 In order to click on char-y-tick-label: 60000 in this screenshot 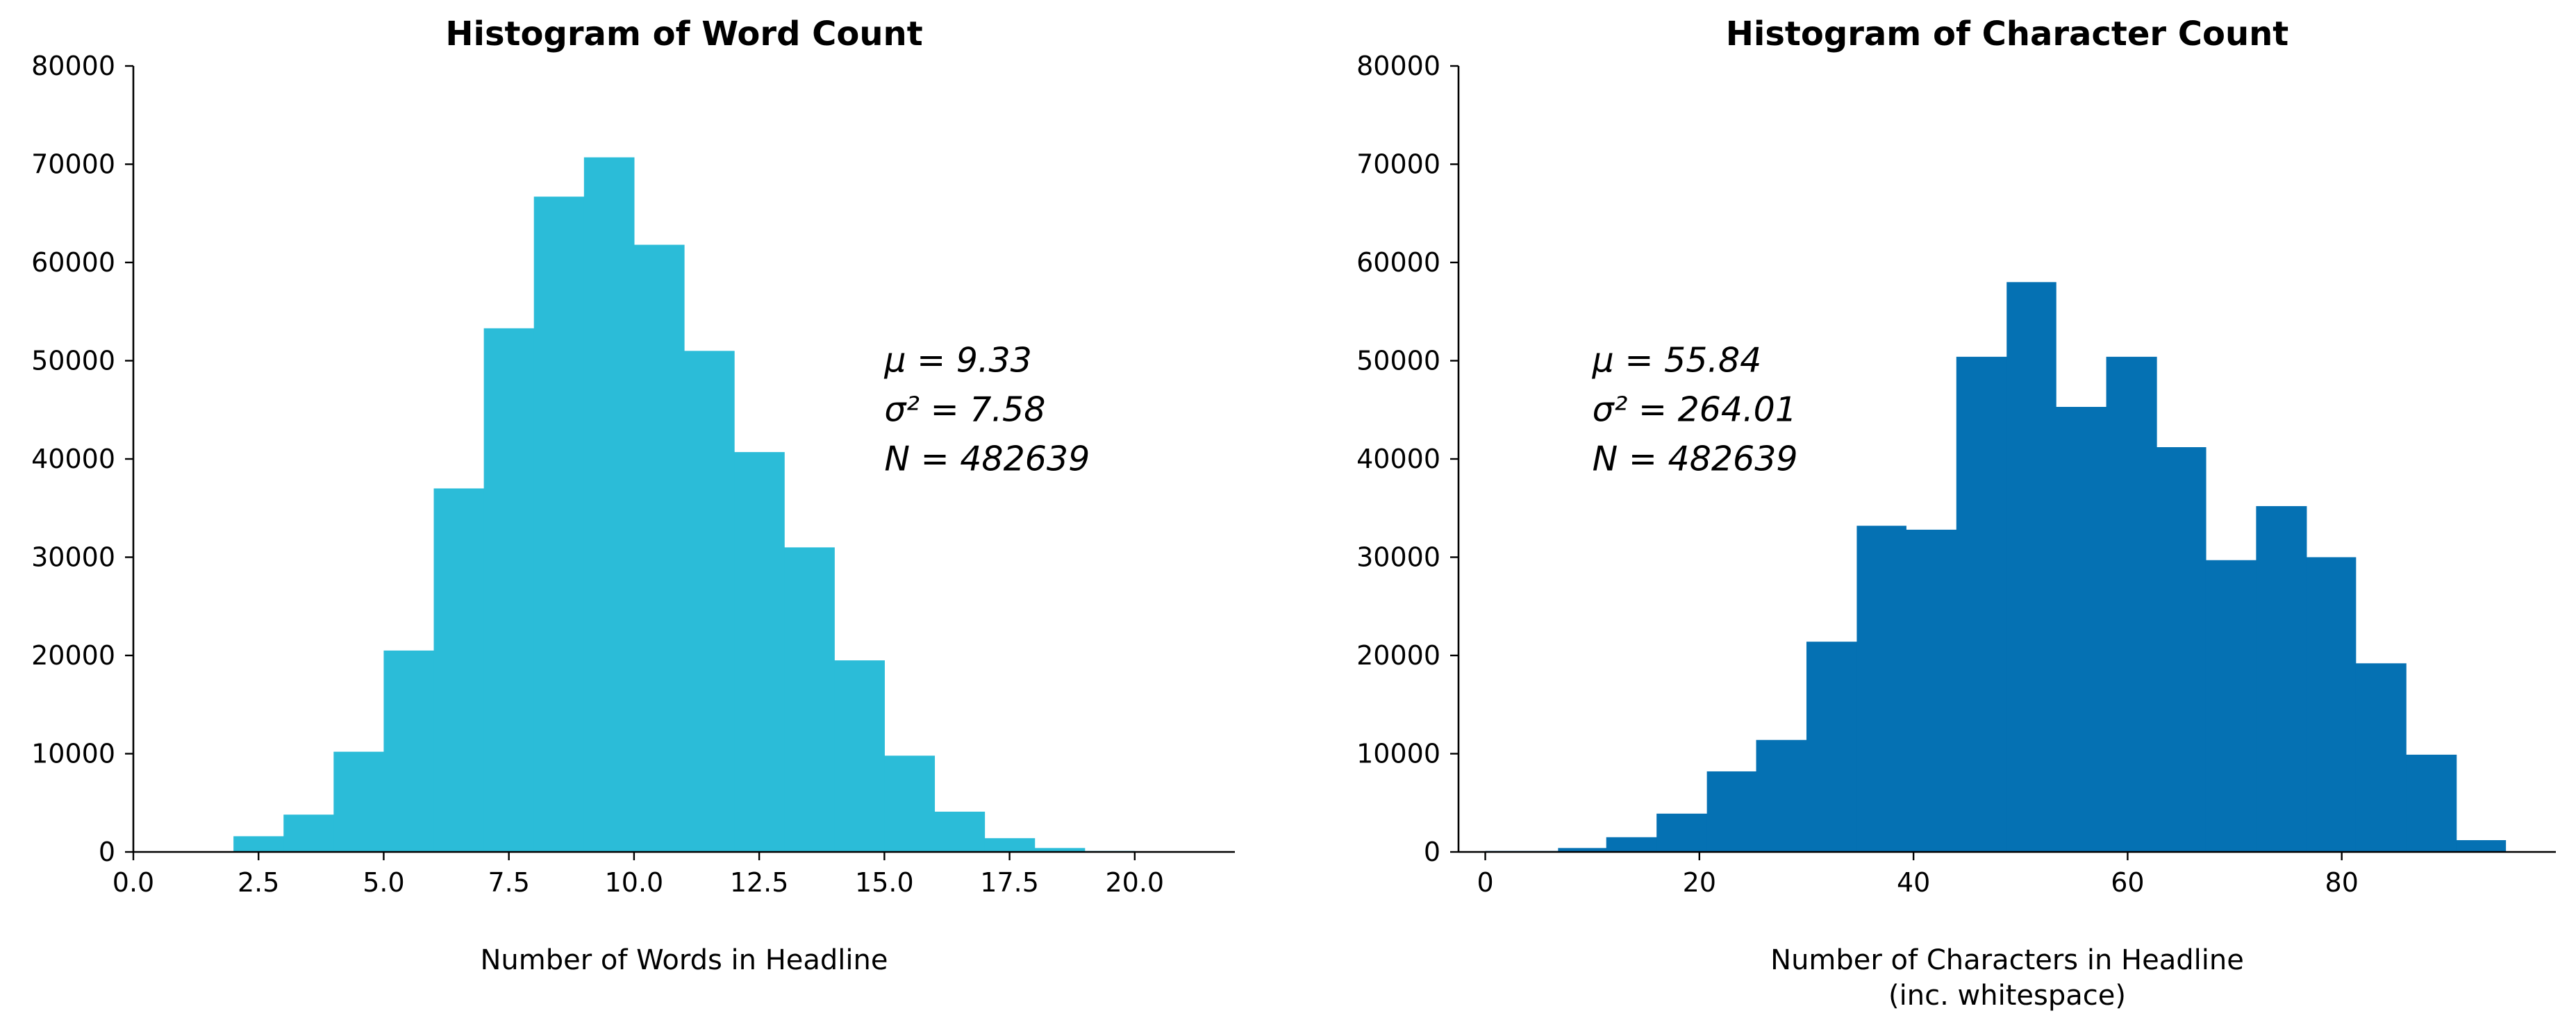, I will do `click(1398, 262)`.